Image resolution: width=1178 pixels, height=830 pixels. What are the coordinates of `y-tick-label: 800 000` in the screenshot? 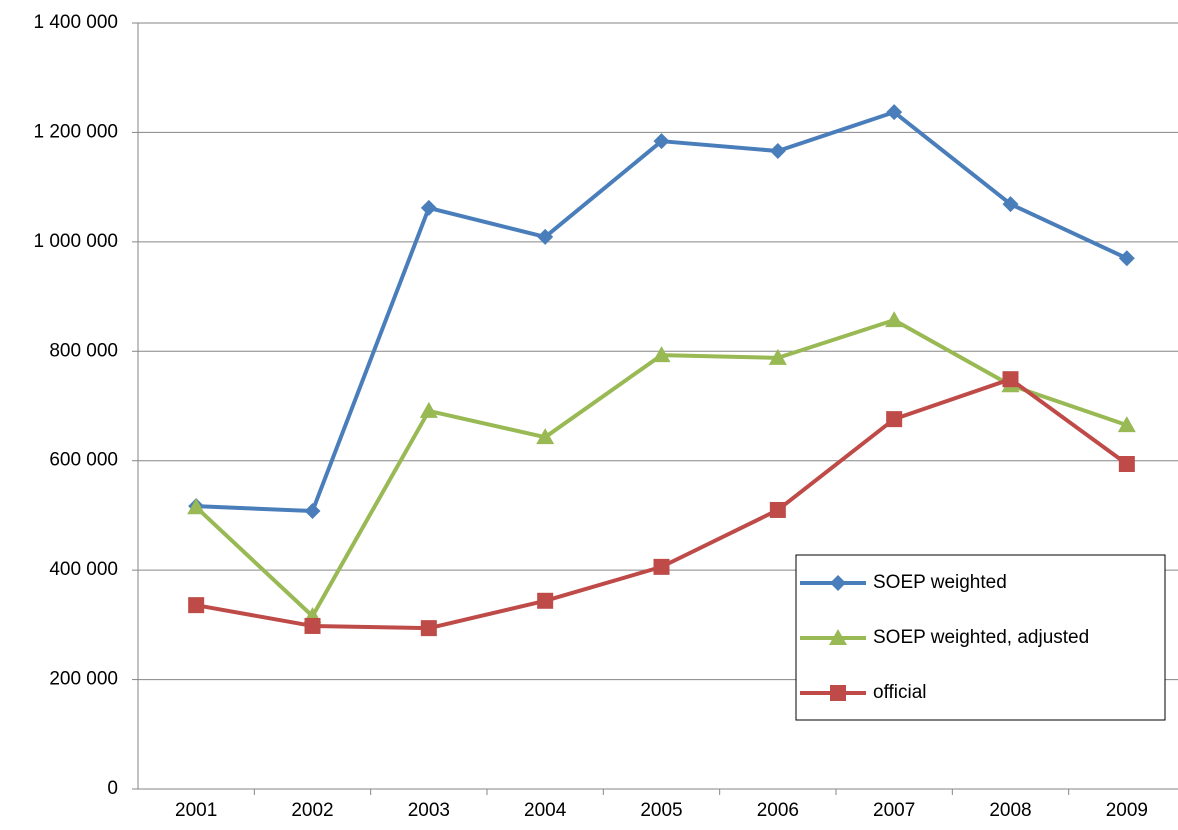 It's located at (83, 350).